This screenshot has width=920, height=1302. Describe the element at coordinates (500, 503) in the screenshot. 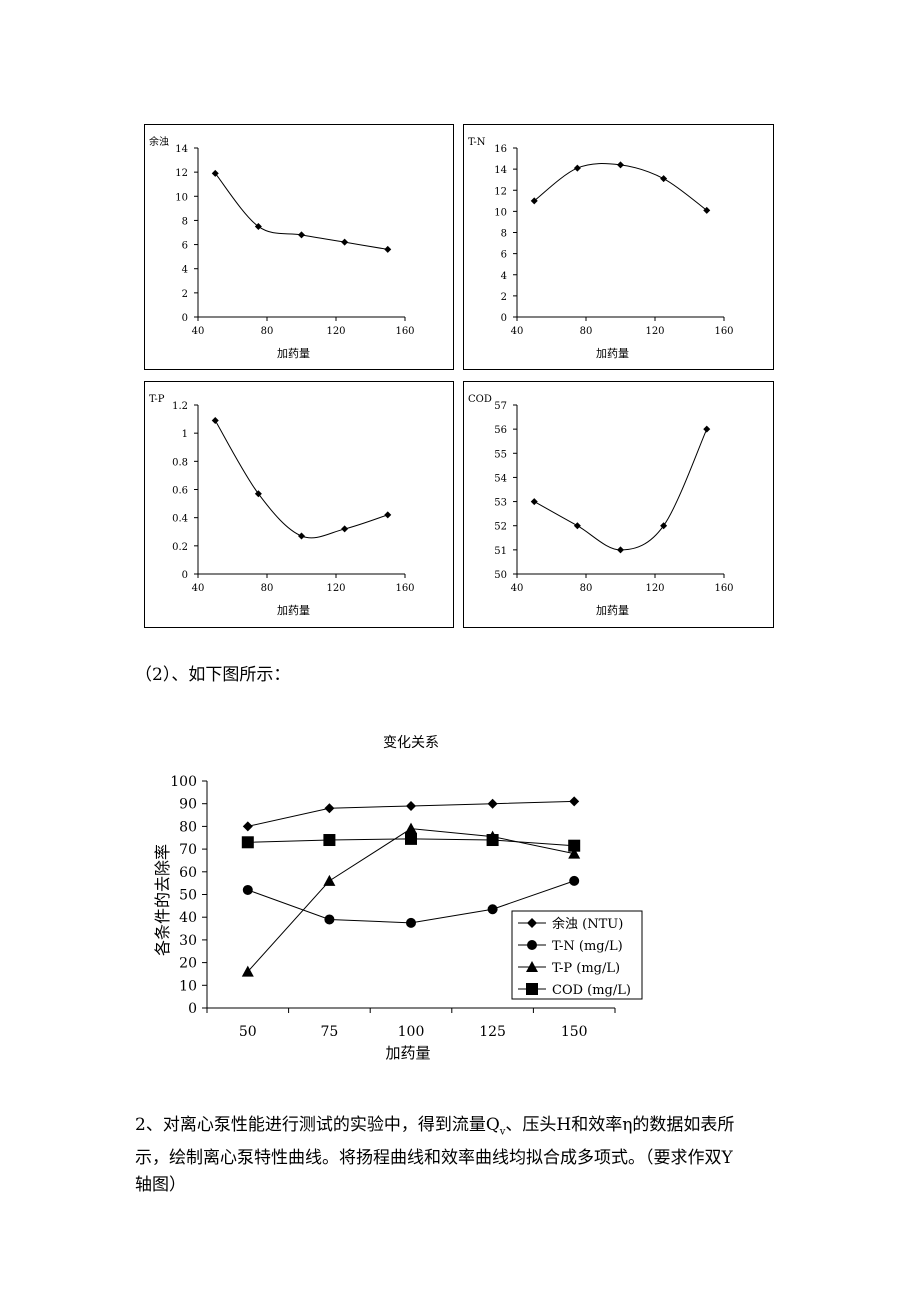

I see `y-tick-label: 53` at that location.